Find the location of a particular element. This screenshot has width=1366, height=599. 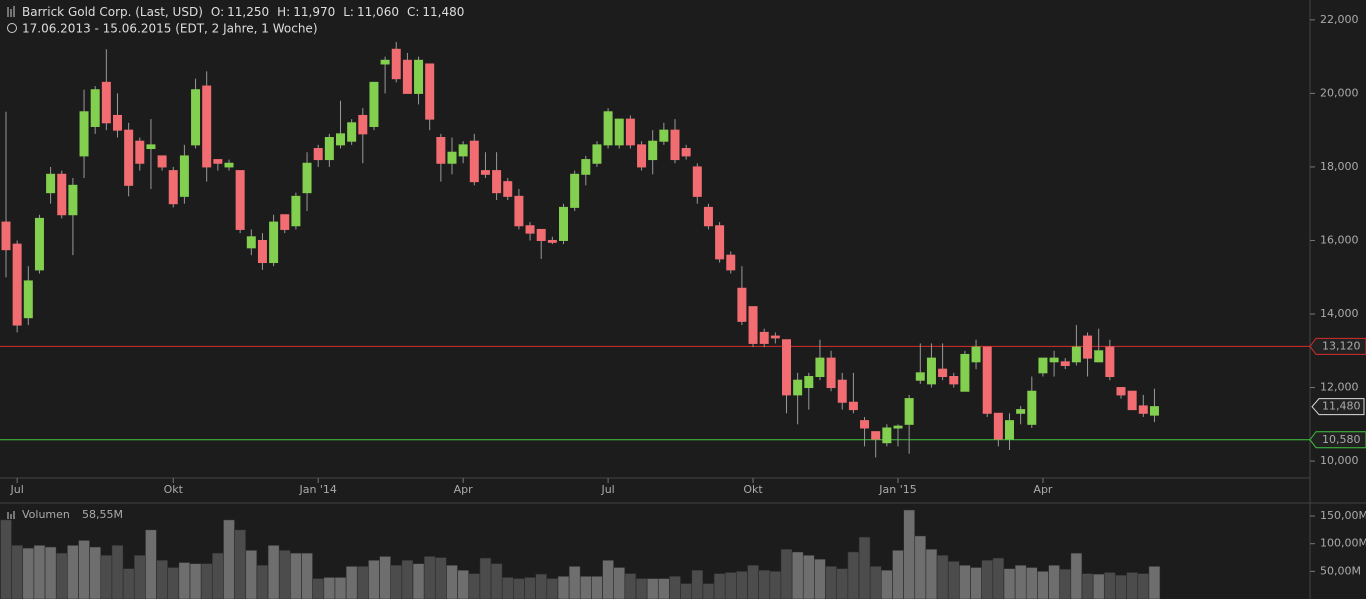

volume-title: Volumen is located at coordinates (46, 514).